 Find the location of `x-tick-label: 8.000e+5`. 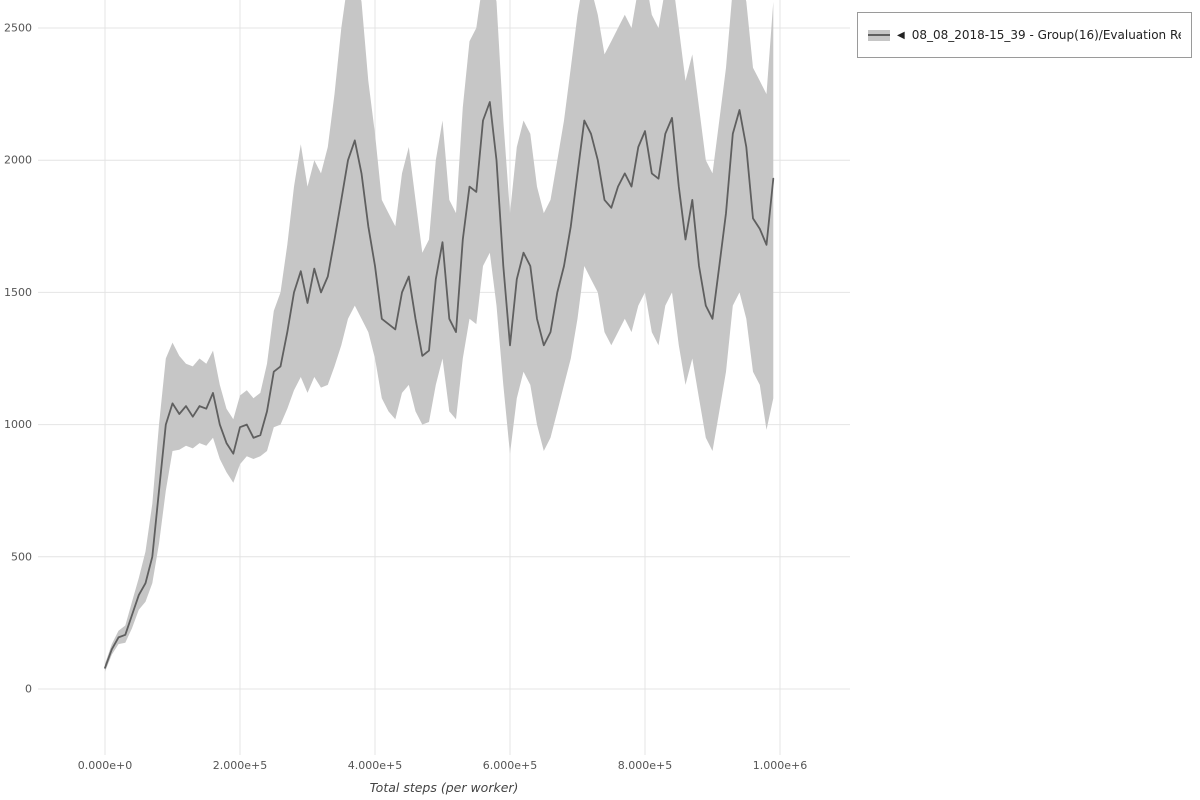

x-tick-label: 8.000e+5 is located at coordinates (645, 765).